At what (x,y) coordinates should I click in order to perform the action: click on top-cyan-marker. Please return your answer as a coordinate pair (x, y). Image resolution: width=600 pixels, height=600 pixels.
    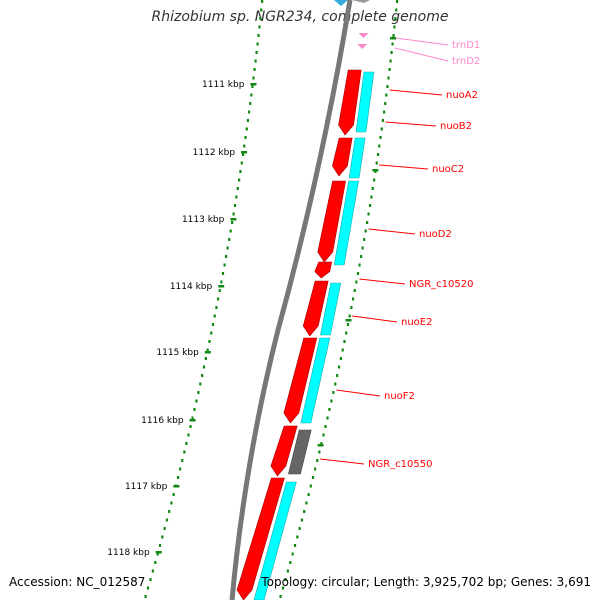
    Looking at the image, I should click on (341, 3).